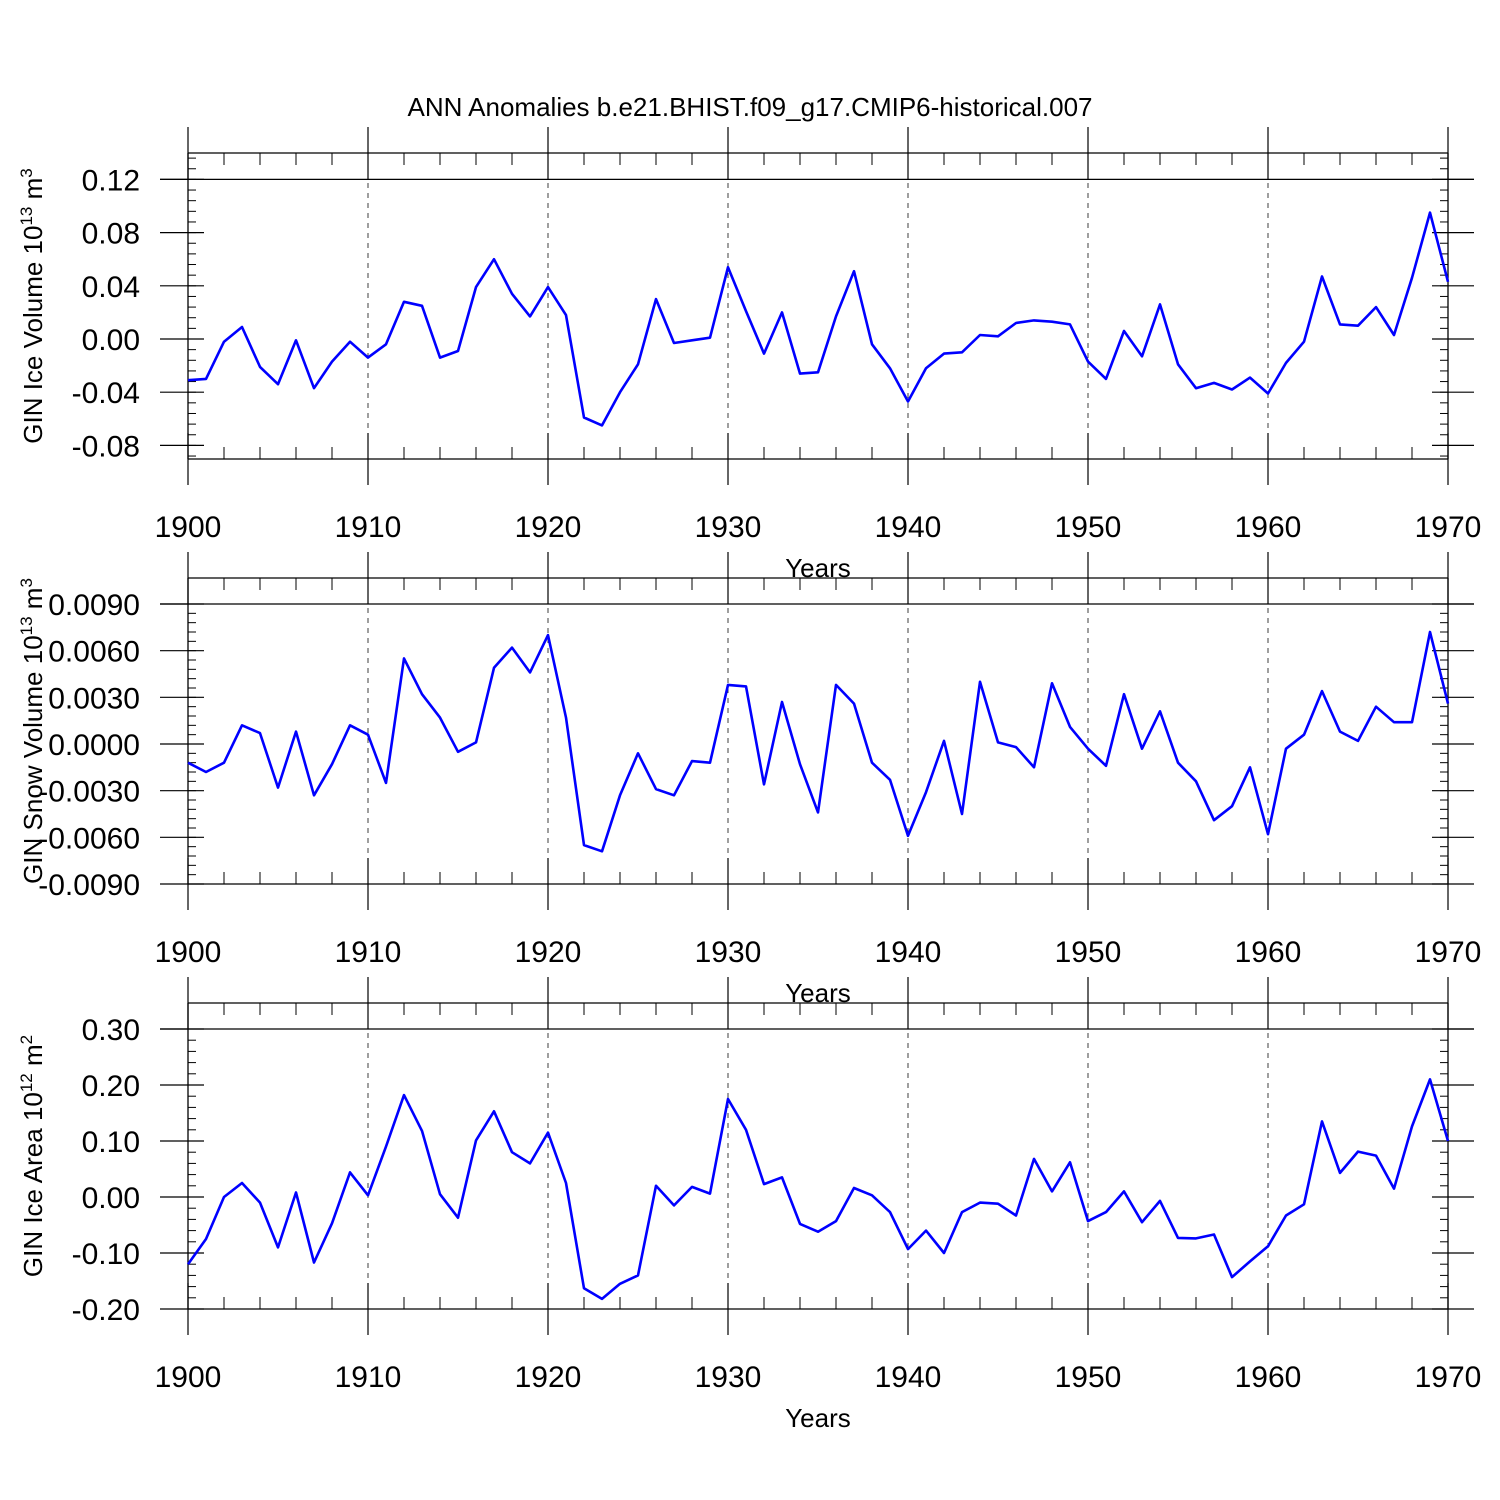 The image size is (1500, 1500). What do you see at coordinates (111, 1086) in the screenshot?
I see `y-tick-label: 0.20` at bounding box center [111, 1086].